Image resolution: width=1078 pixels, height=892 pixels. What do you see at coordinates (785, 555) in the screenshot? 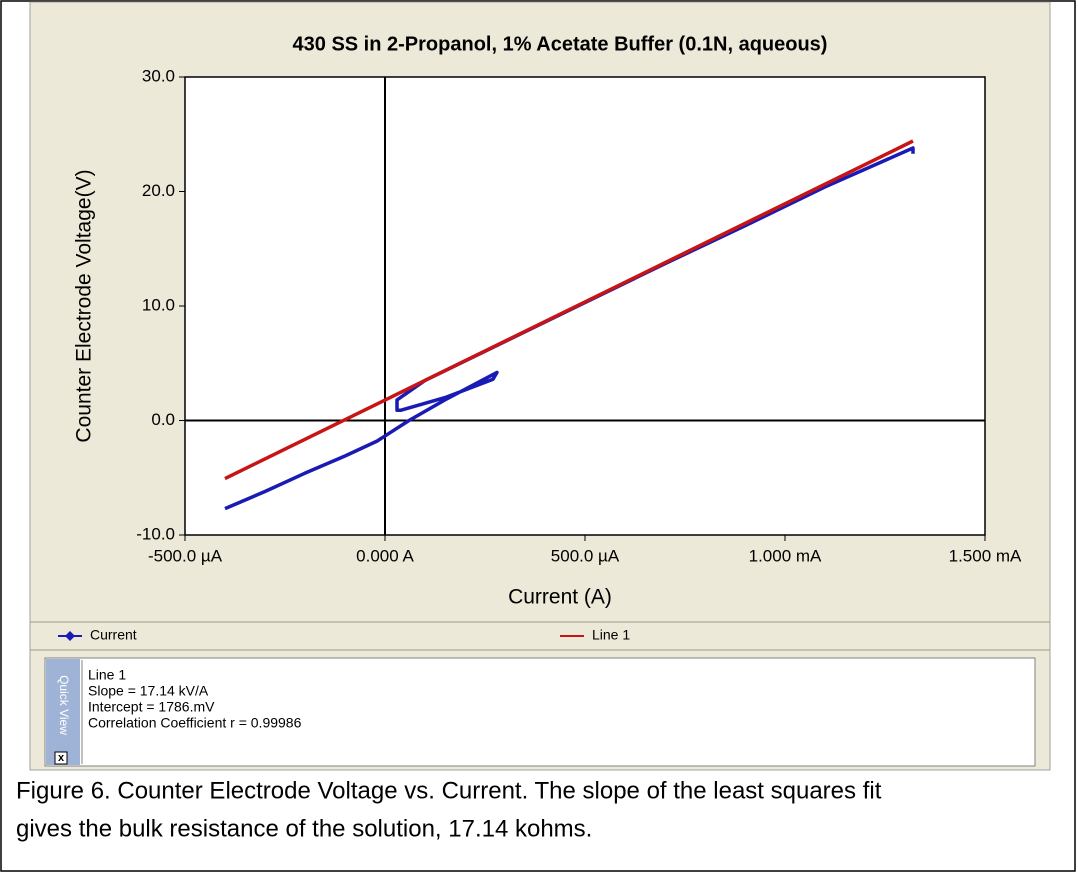
I see `x-tick-label: 1.000 mA` at bounding box center [785, 555].